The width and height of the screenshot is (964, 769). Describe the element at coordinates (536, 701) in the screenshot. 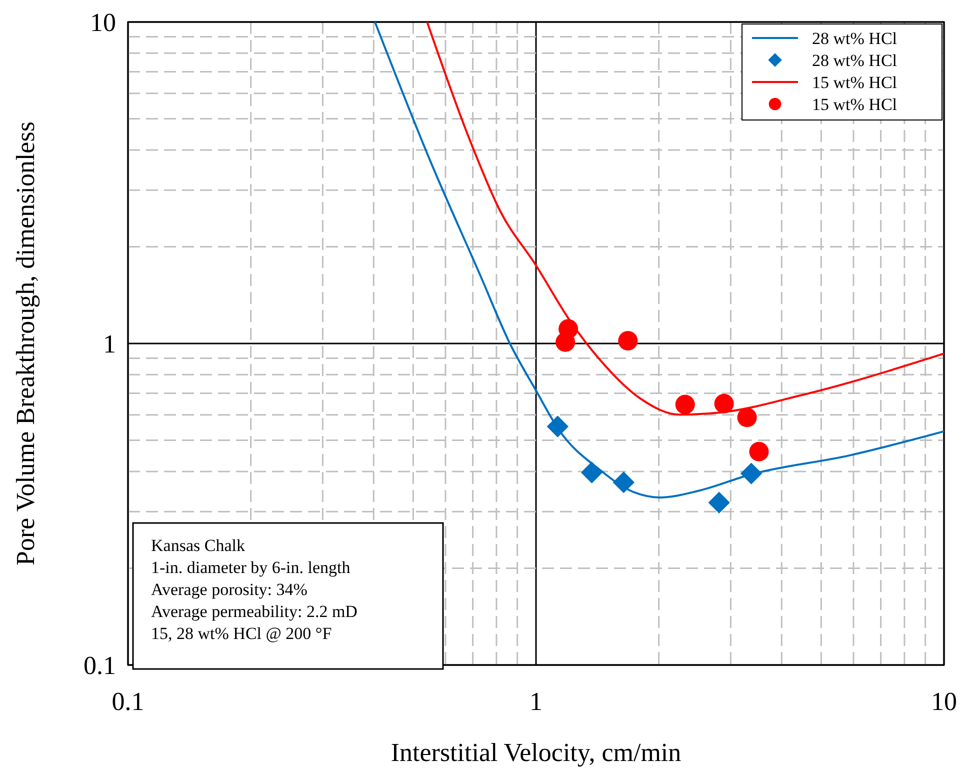

I see `x-tick-label: 1` at that location.